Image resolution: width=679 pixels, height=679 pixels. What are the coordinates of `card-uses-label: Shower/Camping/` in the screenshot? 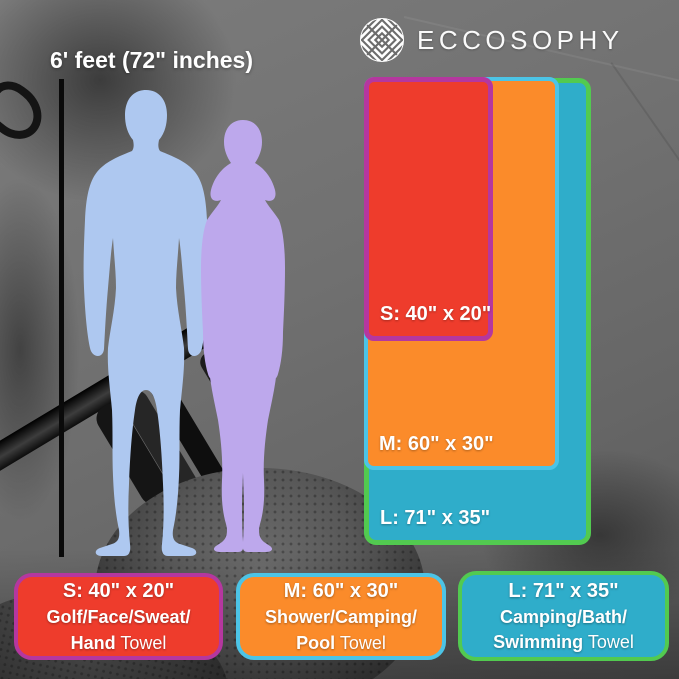 It's located at (340, 617).